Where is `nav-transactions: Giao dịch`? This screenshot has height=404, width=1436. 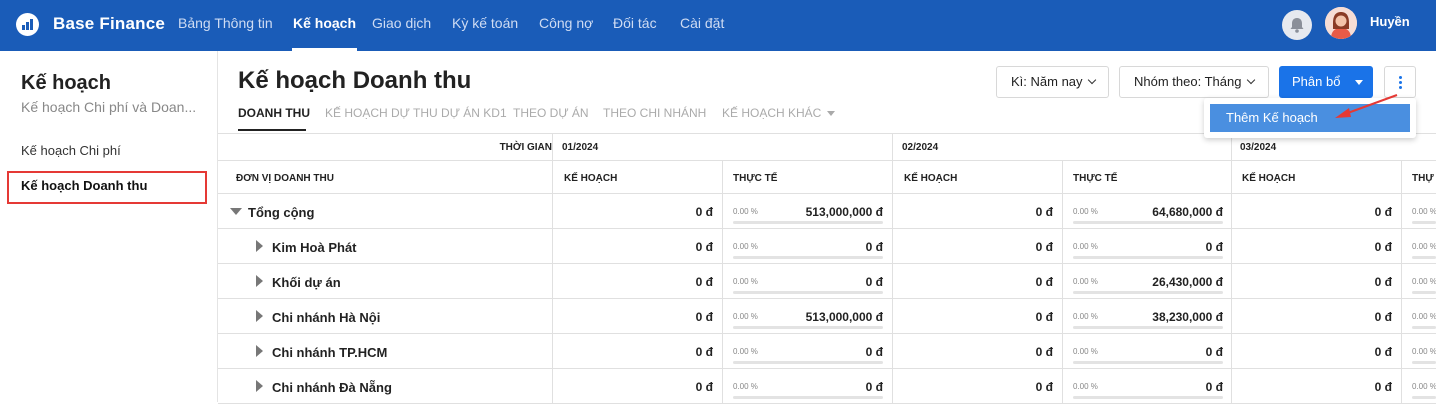 nav-transactions: Giao dịch is located at coordinates (402, 23).